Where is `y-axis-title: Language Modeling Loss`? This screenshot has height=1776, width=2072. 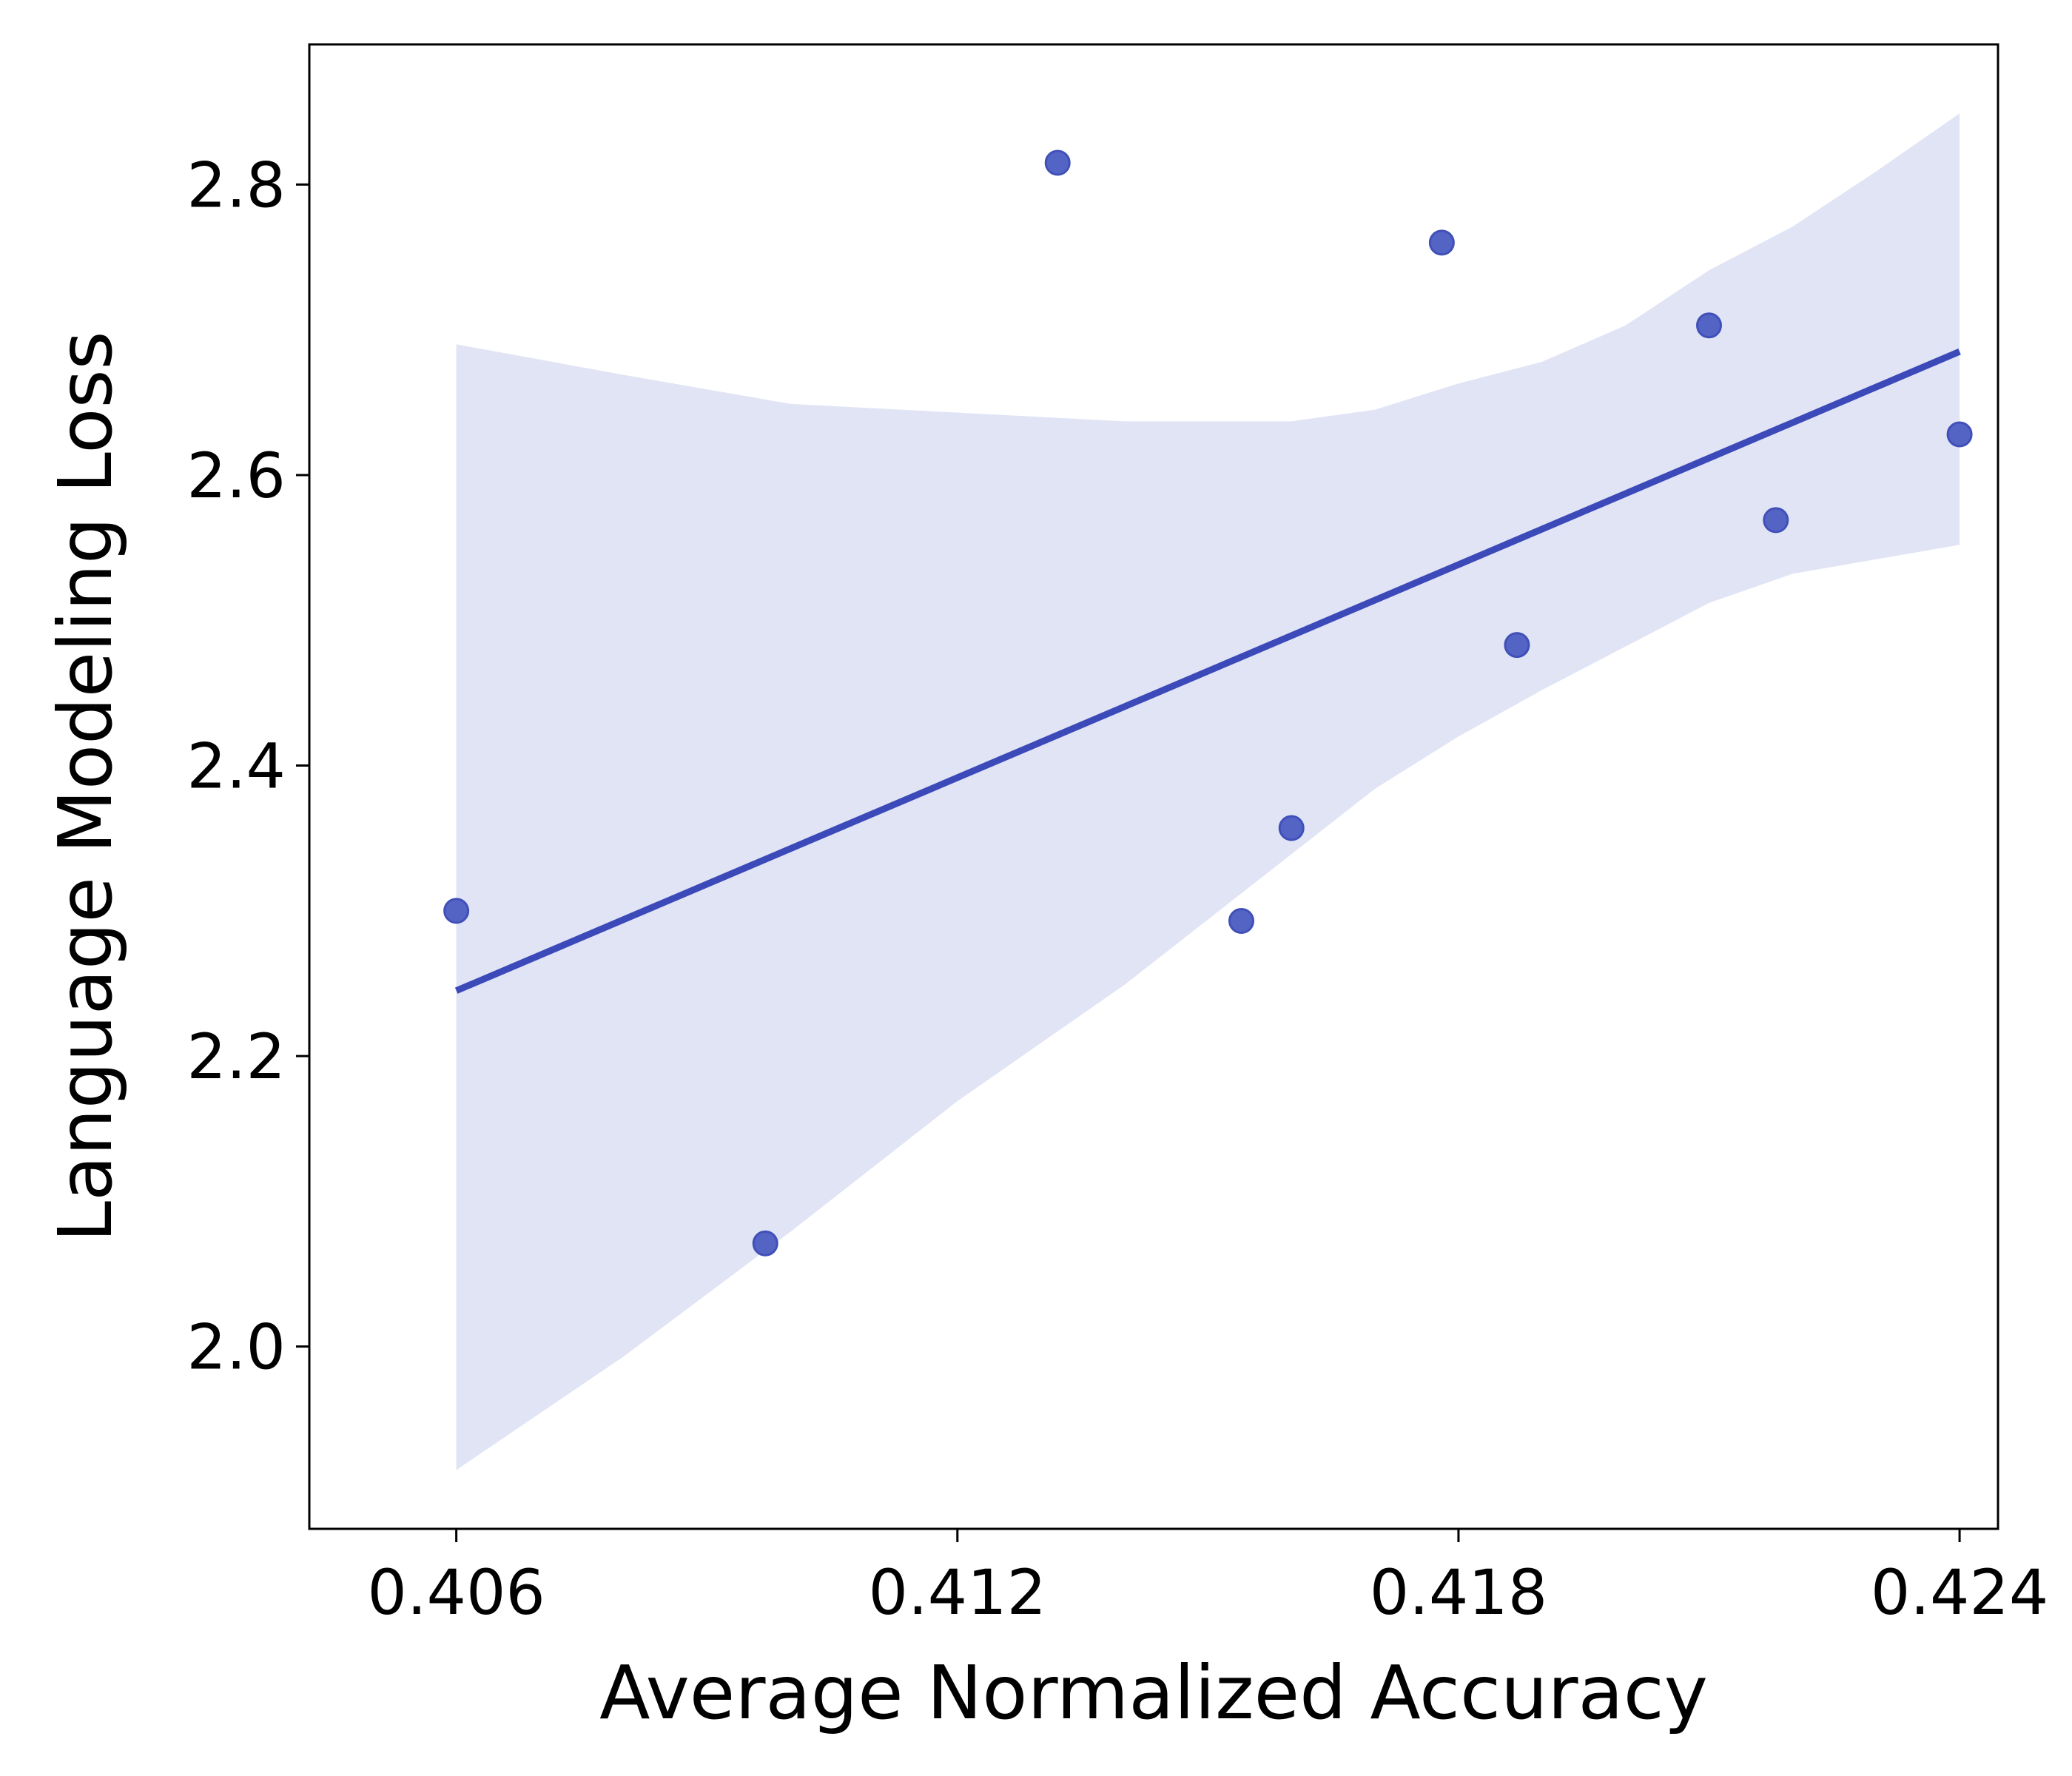 y-axis-title: Language Modeling Loss is located at coordinates (85, 786).